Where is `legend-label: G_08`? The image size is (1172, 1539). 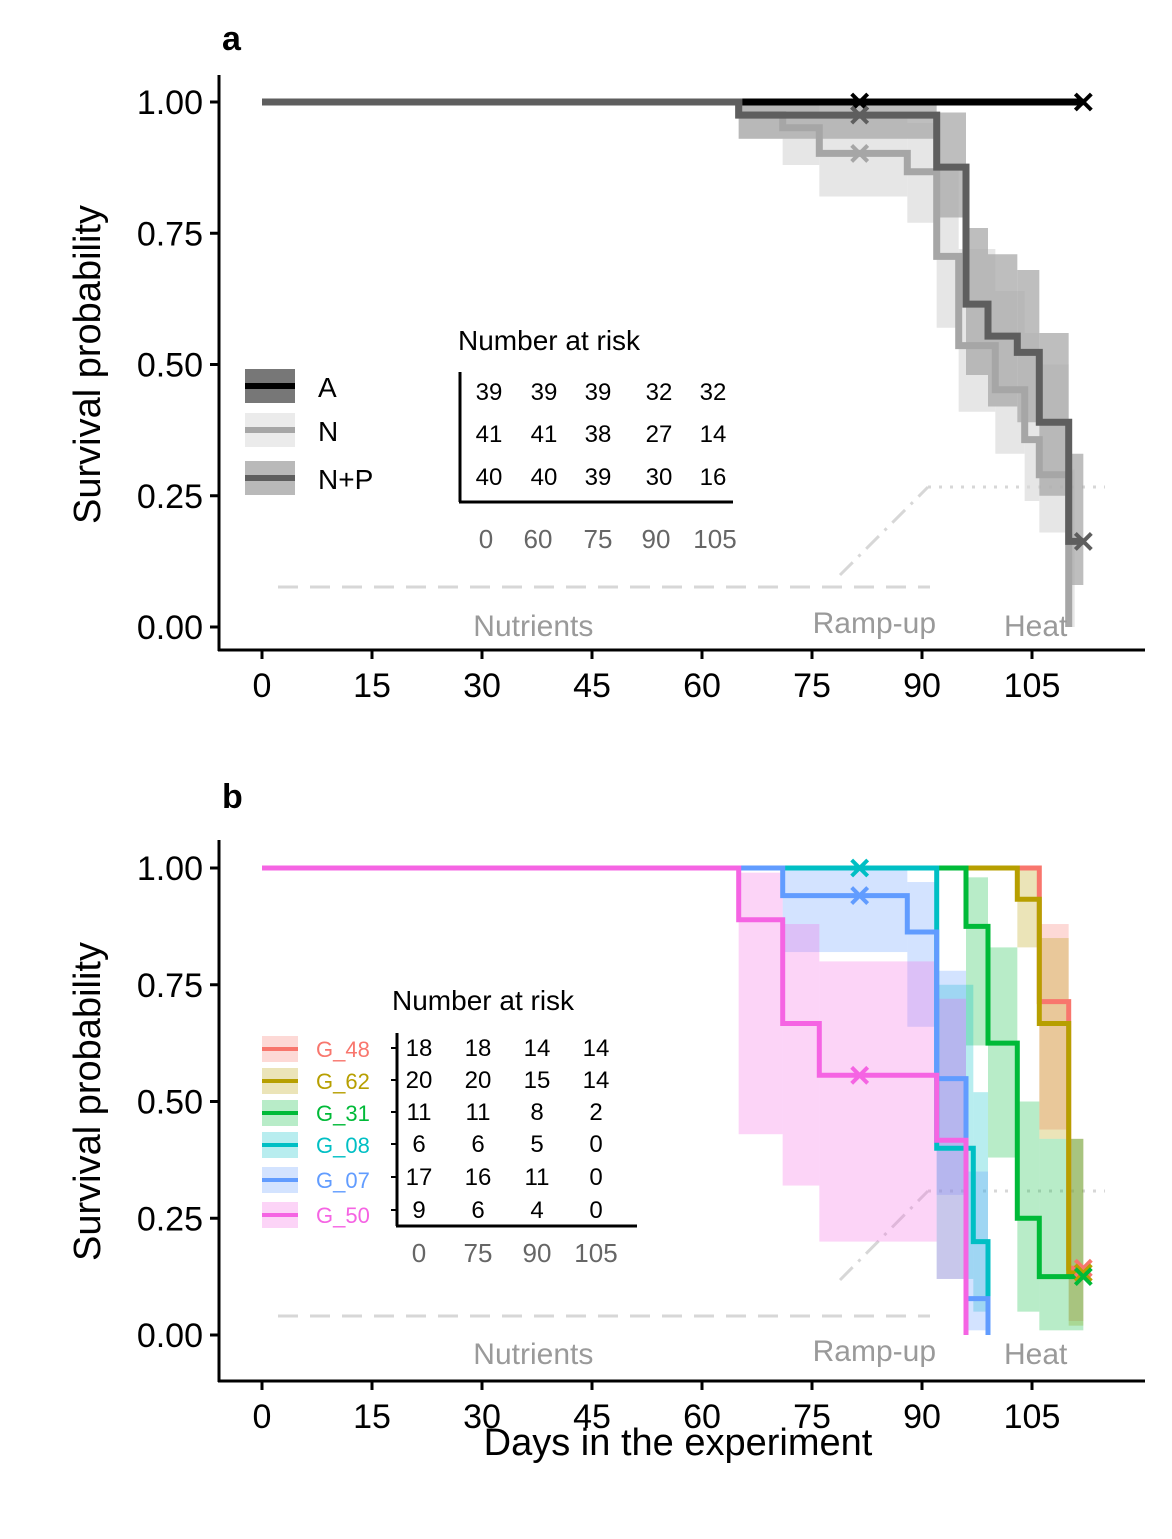 legend-label: G_08 is located at coordinates (343, 1145).